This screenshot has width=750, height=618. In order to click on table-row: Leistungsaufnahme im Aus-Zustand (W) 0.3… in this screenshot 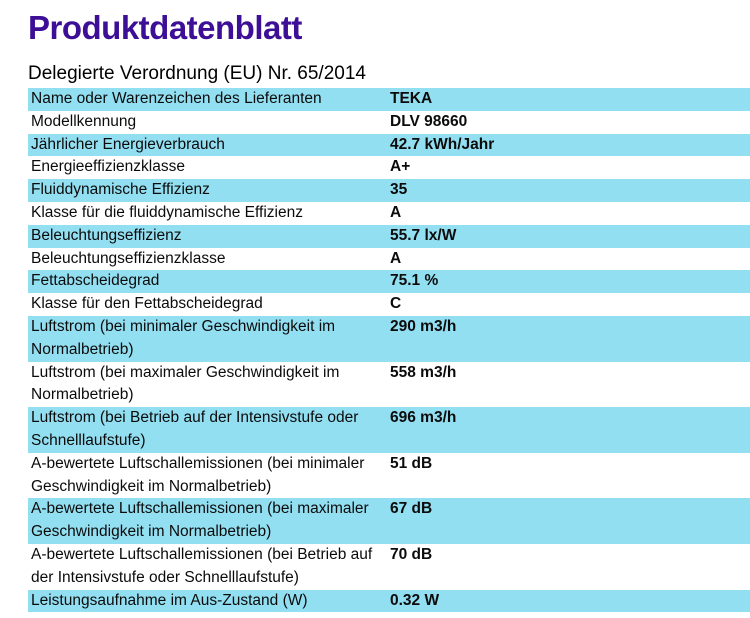, I will do `click(389, 601)`.